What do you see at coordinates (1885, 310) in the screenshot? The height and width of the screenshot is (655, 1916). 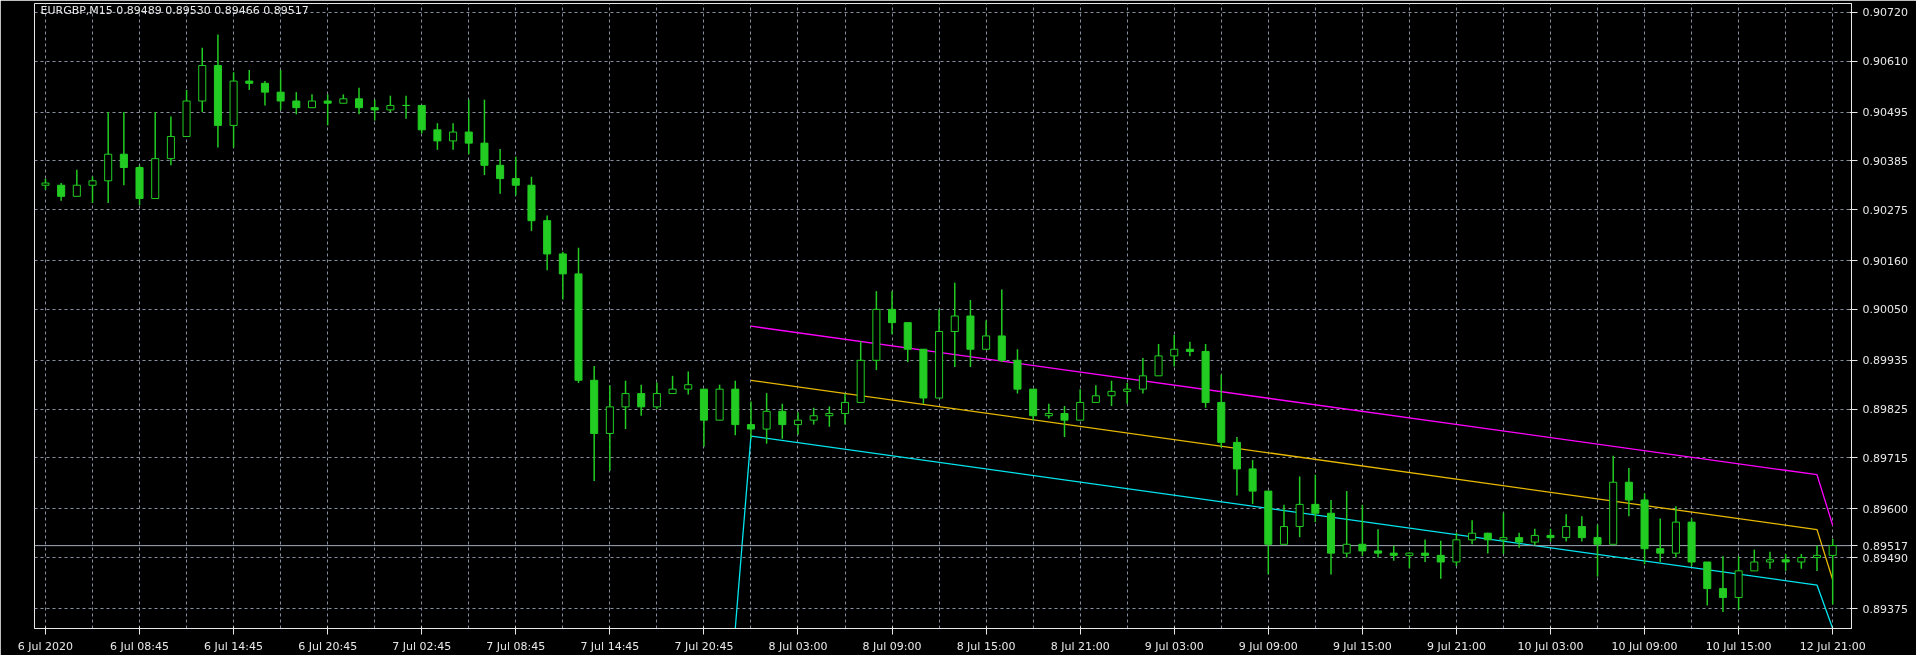 I see `y-tick-label: 0.90050` at bounding box center [1885, 310].